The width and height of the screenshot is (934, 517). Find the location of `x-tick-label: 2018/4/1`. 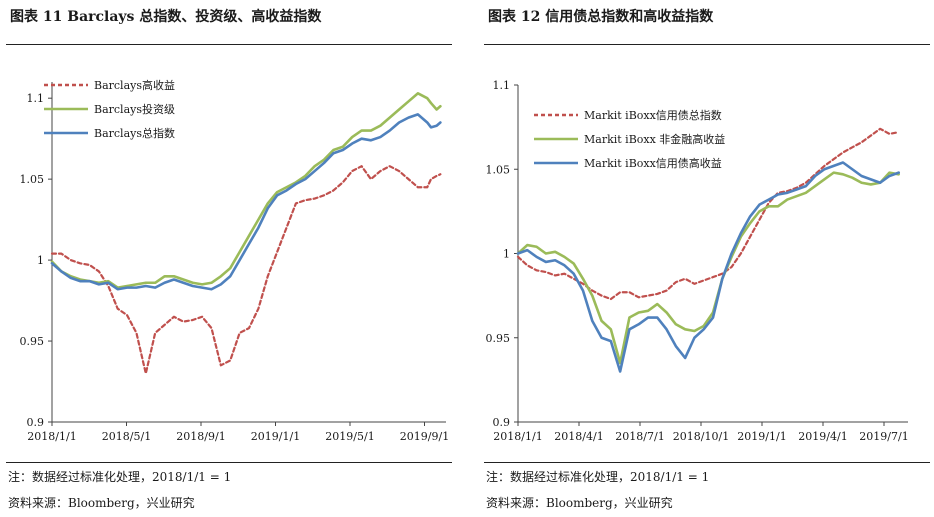

x-tick-label: 2018/4/1 is located at coordinates (578, 436).